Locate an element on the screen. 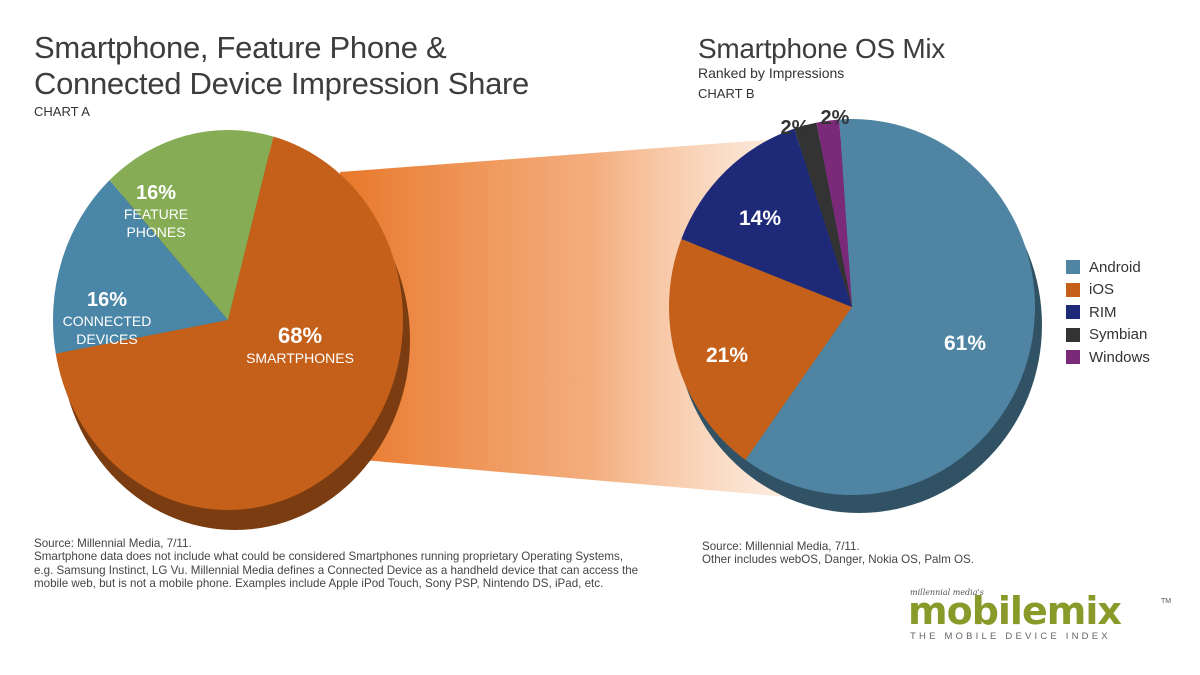 The height and width of the screenshot is (675, 1200). source-b-line: Source: Millennial Media, 7/11. is located at coordinates (781, 546).